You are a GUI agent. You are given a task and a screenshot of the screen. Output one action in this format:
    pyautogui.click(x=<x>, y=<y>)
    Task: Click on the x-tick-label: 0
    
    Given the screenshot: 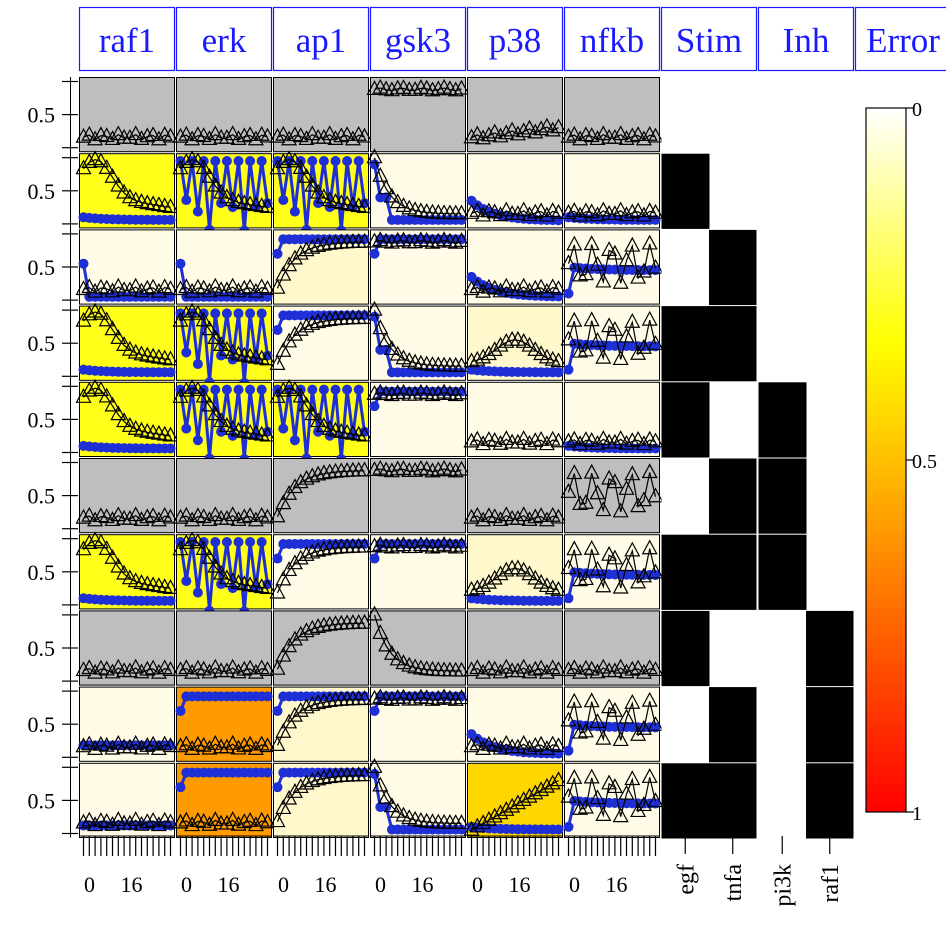 What is the action you would take?
    pyautogui.click(x=283, y=884)
    